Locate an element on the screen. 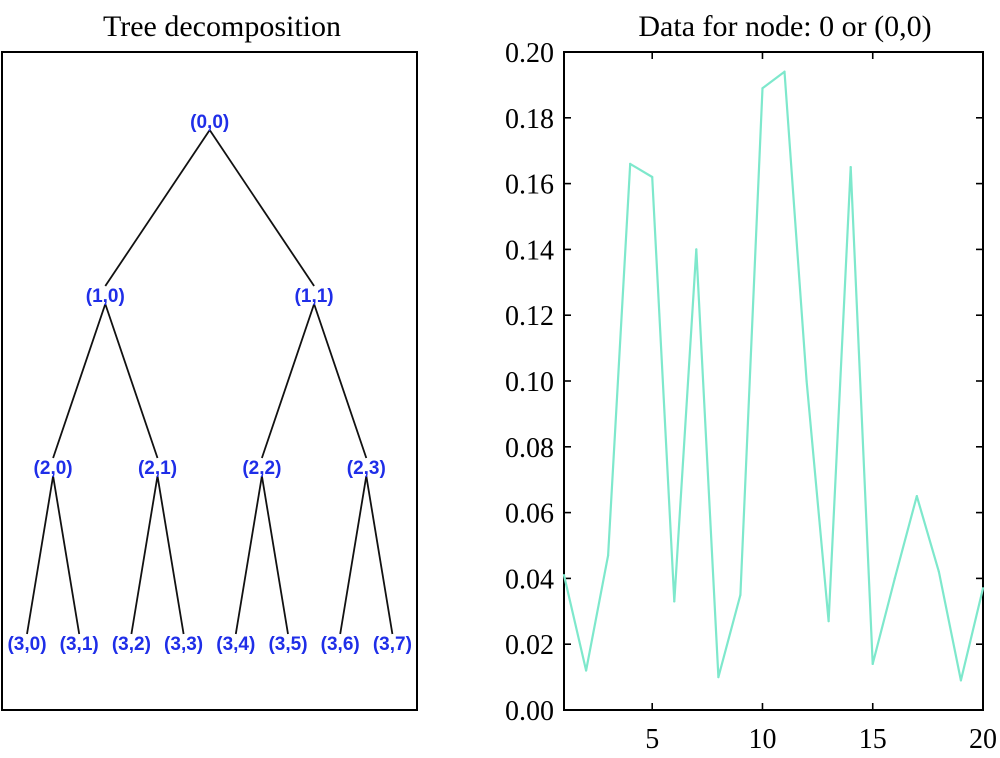 This screenshot has width=1000, height=758. tree-edge-n22-n35 is located at coordinates (275, 555).